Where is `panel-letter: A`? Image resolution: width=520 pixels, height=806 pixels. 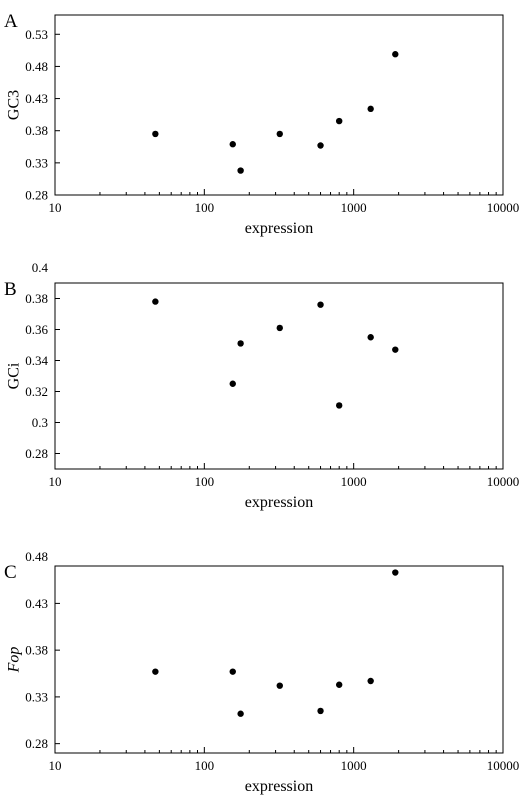
panel-letter: A is located at coordinates (11, 21).